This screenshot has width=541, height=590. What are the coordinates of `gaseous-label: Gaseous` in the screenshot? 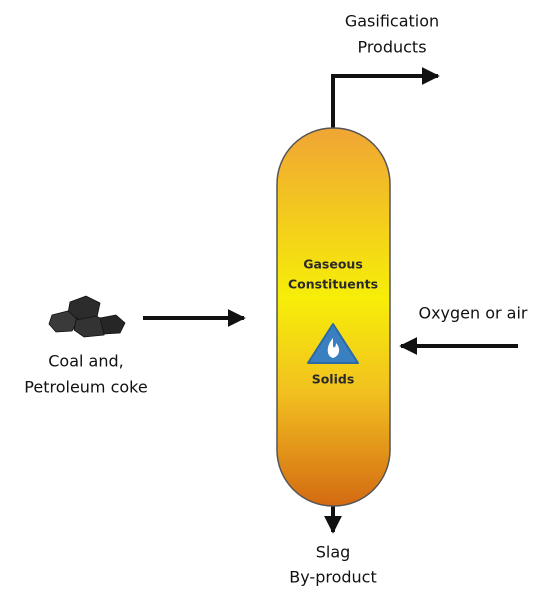 It's located at (333, 264).